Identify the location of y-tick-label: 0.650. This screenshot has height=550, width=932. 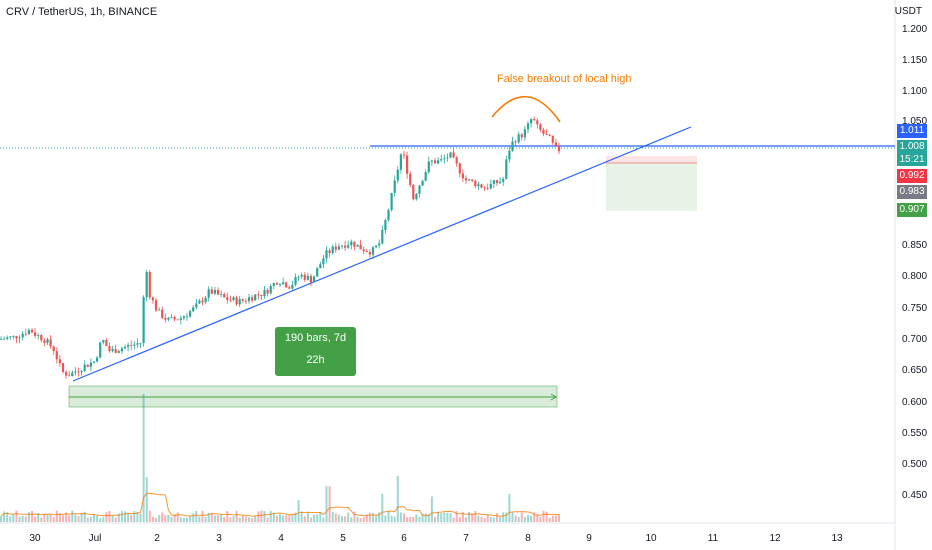
(914, 370).